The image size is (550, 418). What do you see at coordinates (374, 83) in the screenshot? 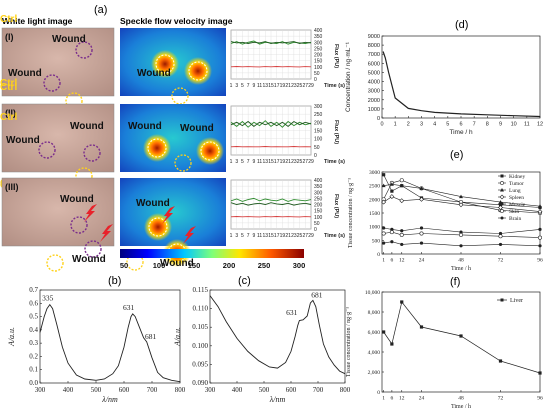
I see `y-tick-label: 4000` at bounding box center [374, 83].